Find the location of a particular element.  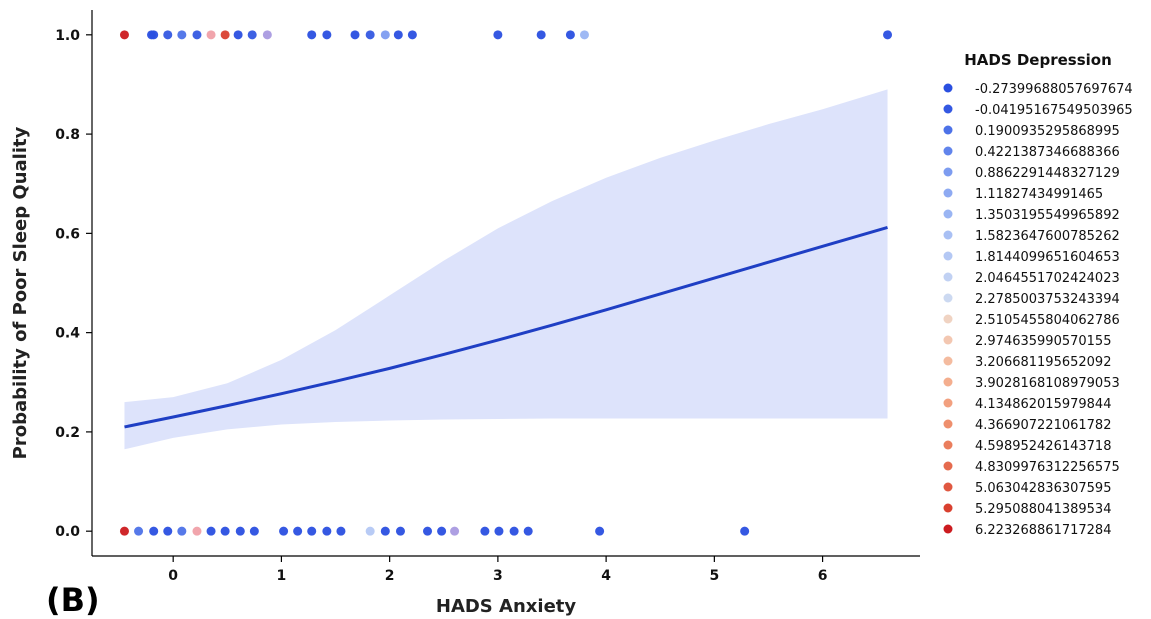

y-axis-label: Probability of Poor Sleep Quality is located at coordinates (20, 292).